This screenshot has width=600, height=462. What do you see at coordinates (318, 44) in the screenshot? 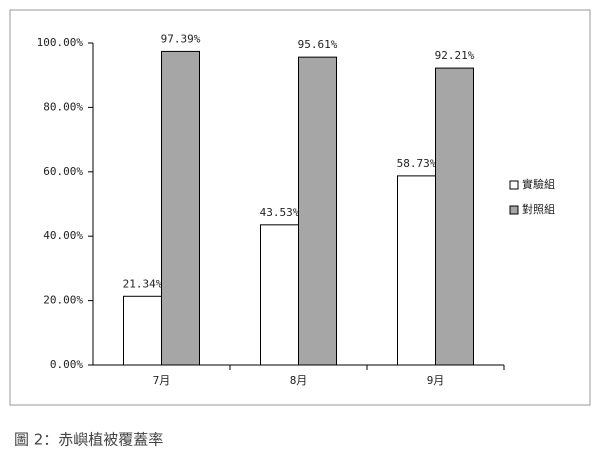
I see `value-label: 95.61%` at bounding box center [318, 44].